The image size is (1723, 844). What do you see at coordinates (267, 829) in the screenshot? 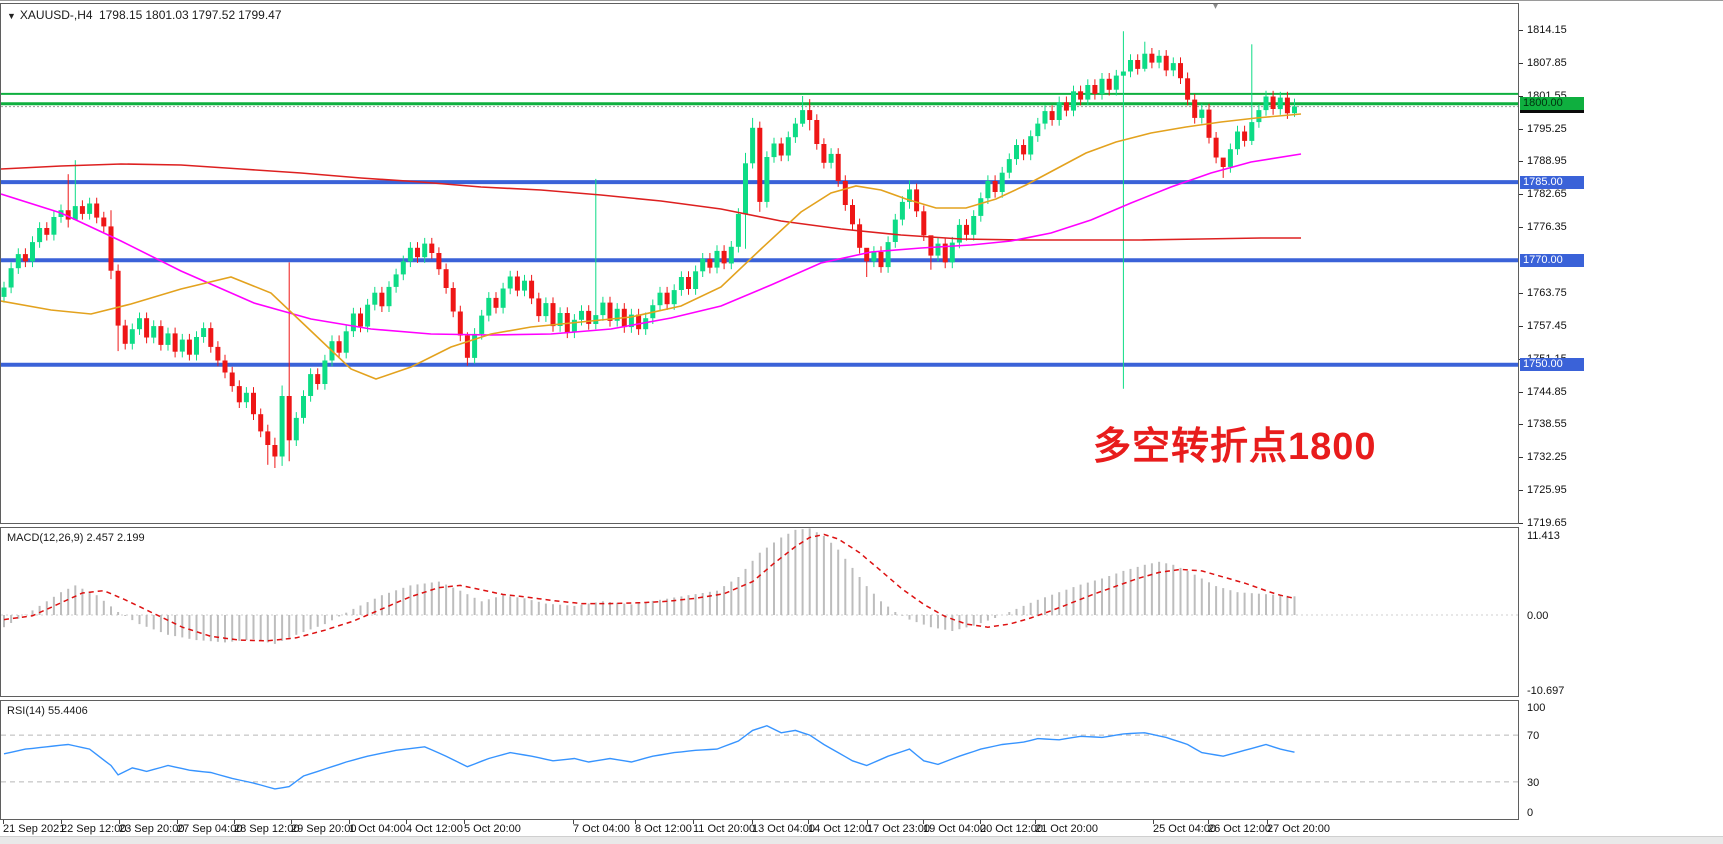
I see `date-tick-label: 28 Sep 12:00` at bounding box center [267, 829].